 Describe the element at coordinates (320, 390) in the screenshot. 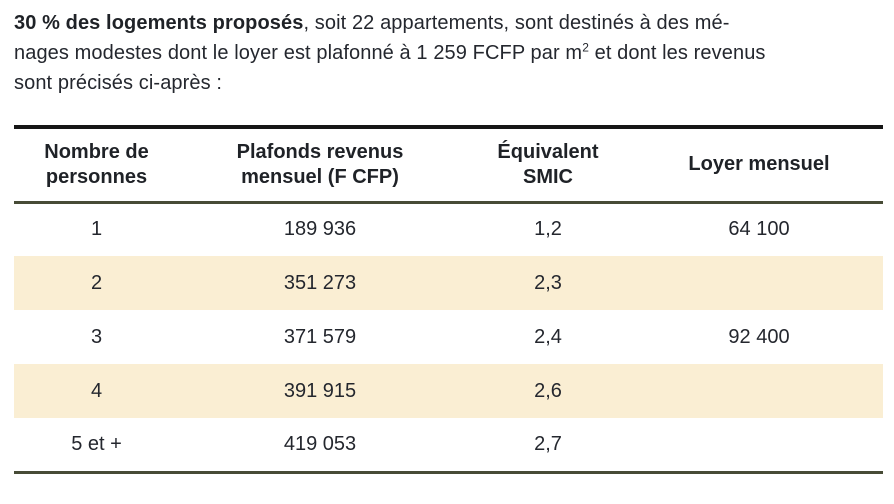

I see `cell-plafonds: 391 915` at that location.